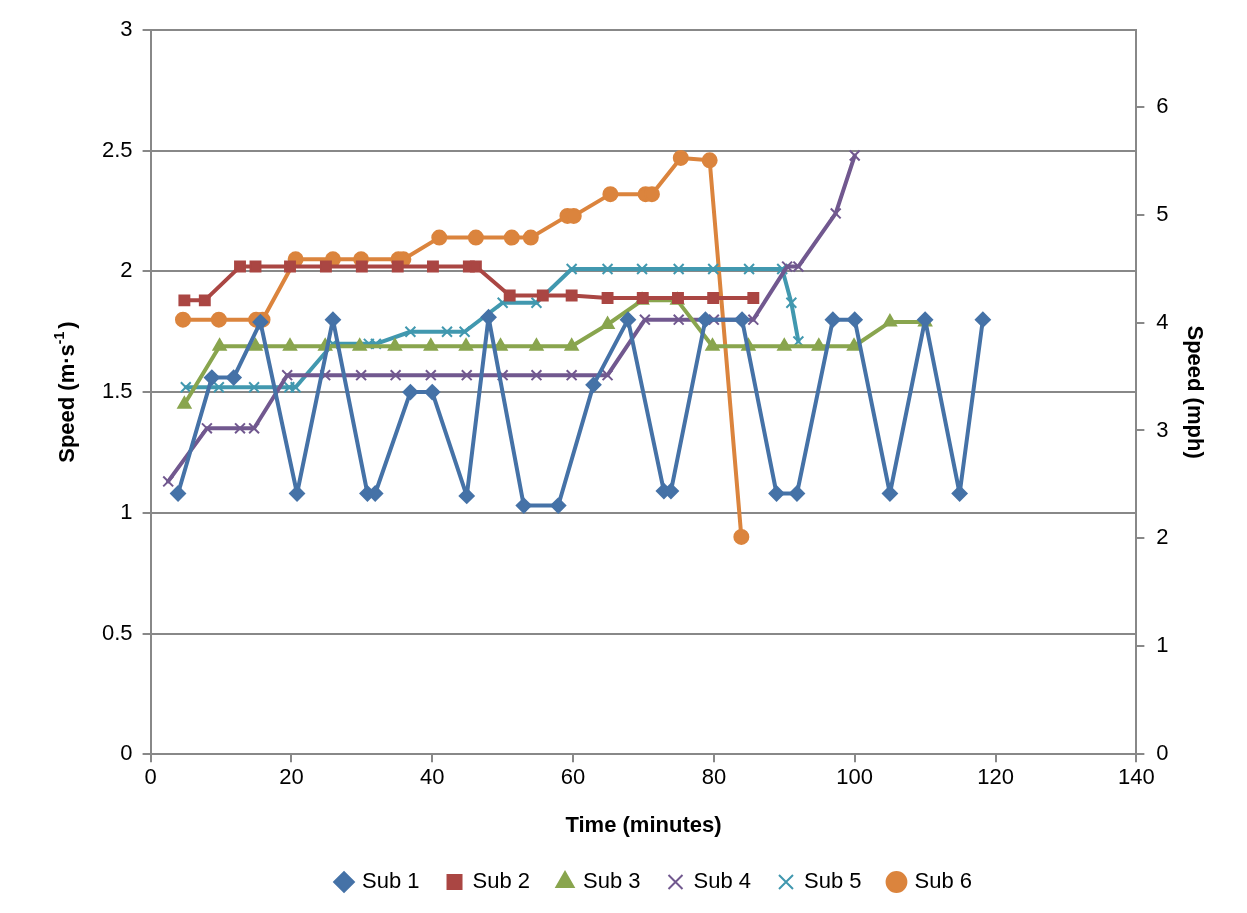  What do you see at coordinates (643, 824) in the screenshot?
I see `x-axis-title: Time (minutes)` at bounding box center [643, 824].